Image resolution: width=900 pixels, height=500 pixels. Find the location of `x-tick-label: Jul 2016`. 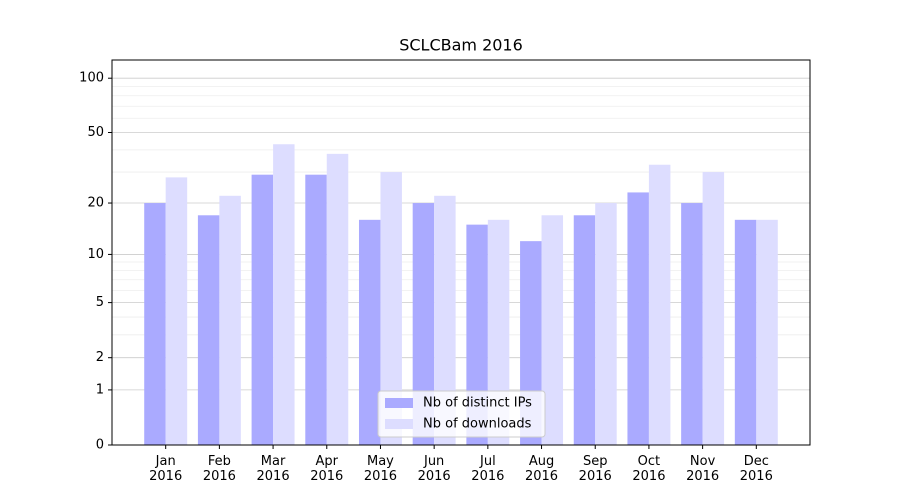

x-tick-label: Jul 2016 is located at coordinates (488, 469).